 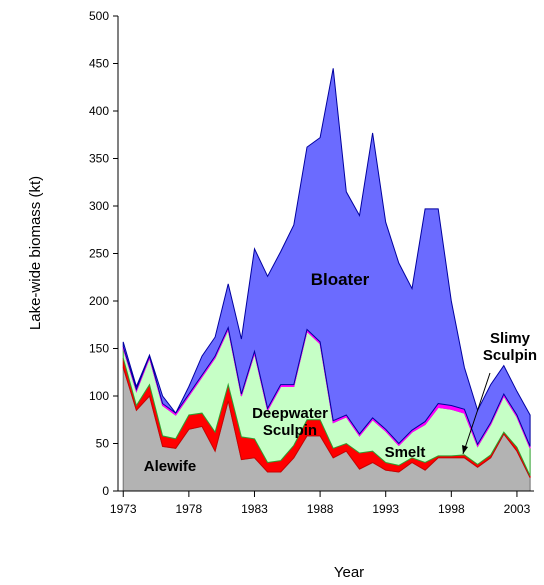 I want to click on series-label: Smelt, so click(x=405, y=452).